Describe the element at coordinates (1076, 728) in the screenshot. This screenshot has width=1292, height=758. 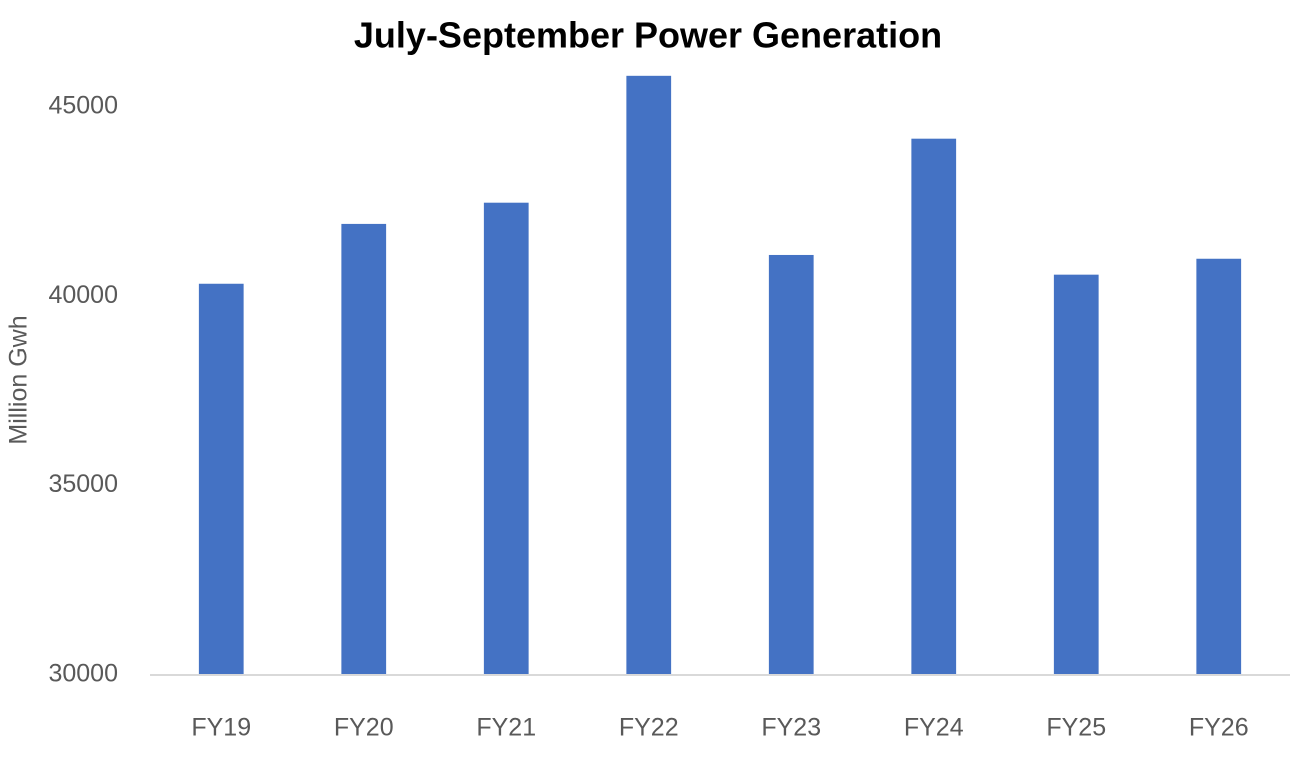
I see `x-tick-label: FY25` at that location.